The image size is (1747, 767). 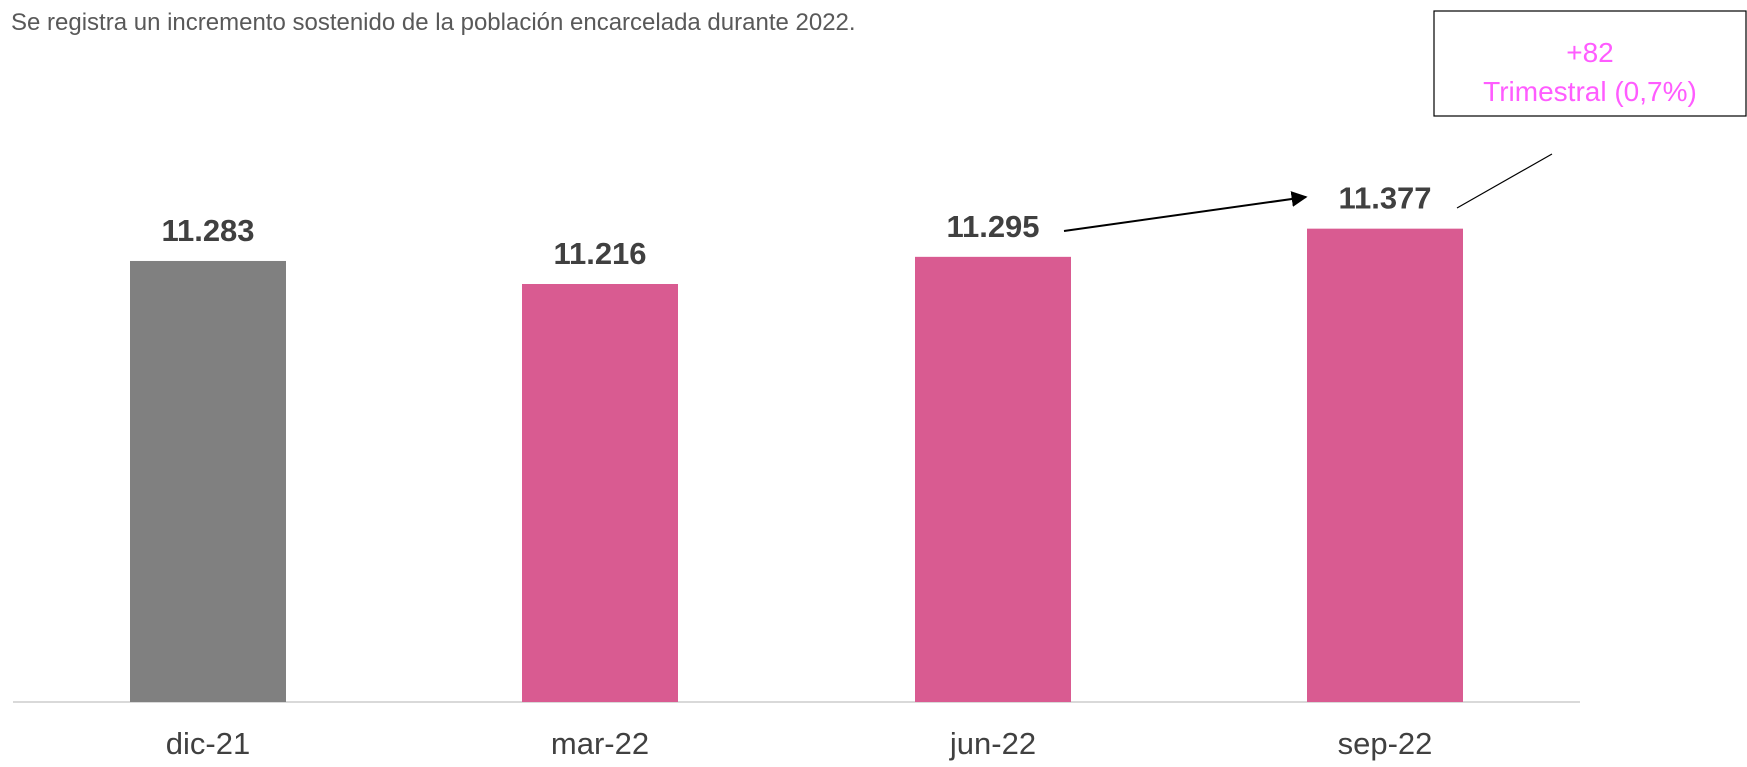 What do you see at coordinates (1384, 198) in the screenshot?
I see `value-label: 11.377` at bounding box center [1384, 198].